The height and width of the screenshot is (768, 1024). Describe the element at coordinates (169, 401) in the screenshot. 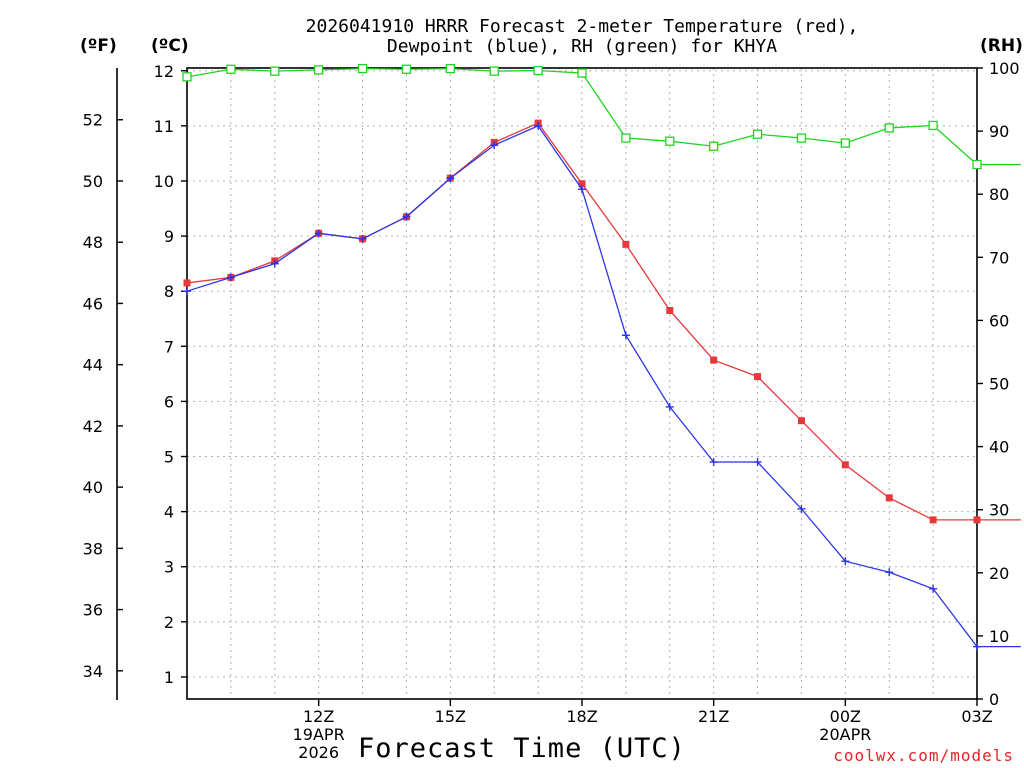

I see `celsius-tick-label: 6` at that location.